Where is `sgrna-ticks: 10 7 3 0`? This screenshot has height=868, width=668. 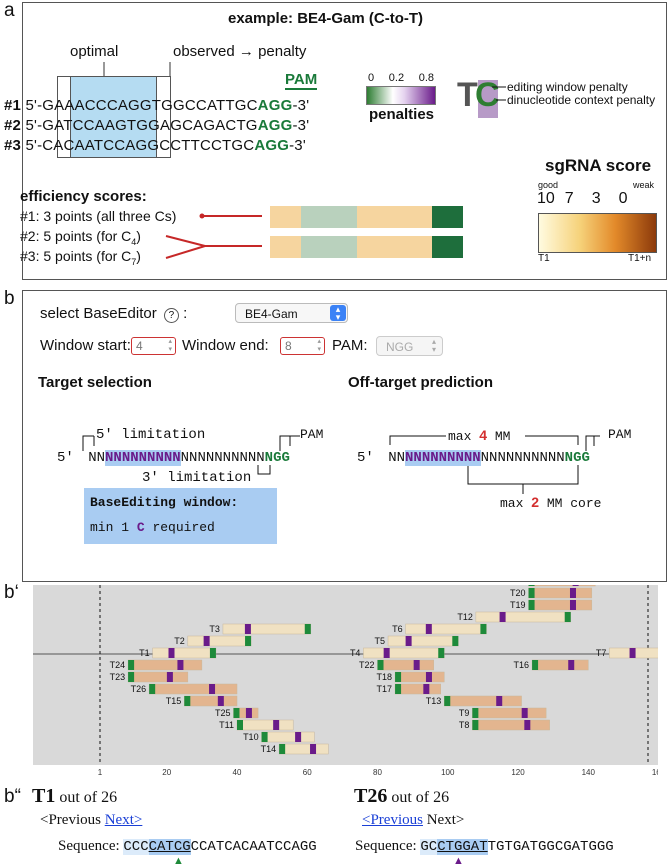
sgrna-ticks: 10 7 3 0 is located at coordinates (582, 199).